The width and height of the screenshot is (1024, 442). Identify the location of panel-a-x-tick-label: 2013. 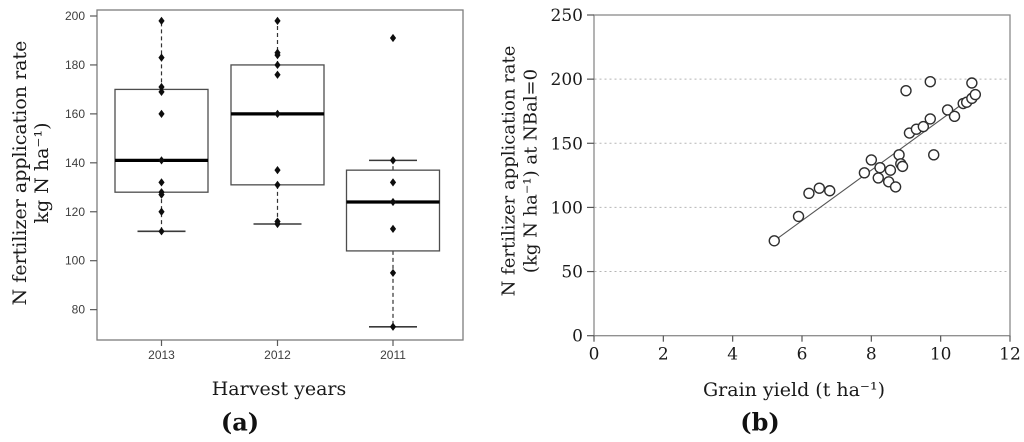
(161, 355).